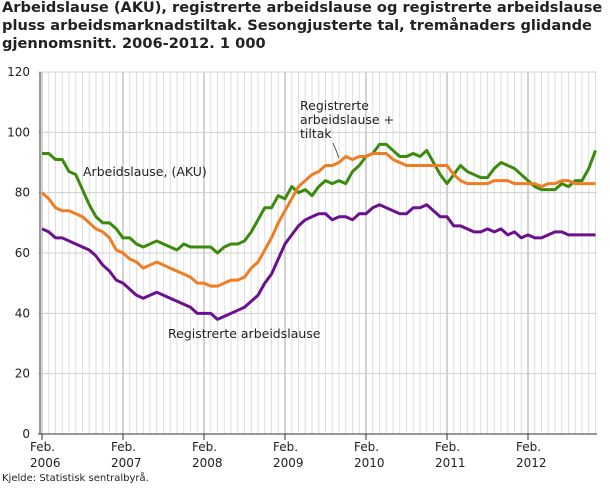  I want to click on y-tick-label: 0, so click(26, 434).